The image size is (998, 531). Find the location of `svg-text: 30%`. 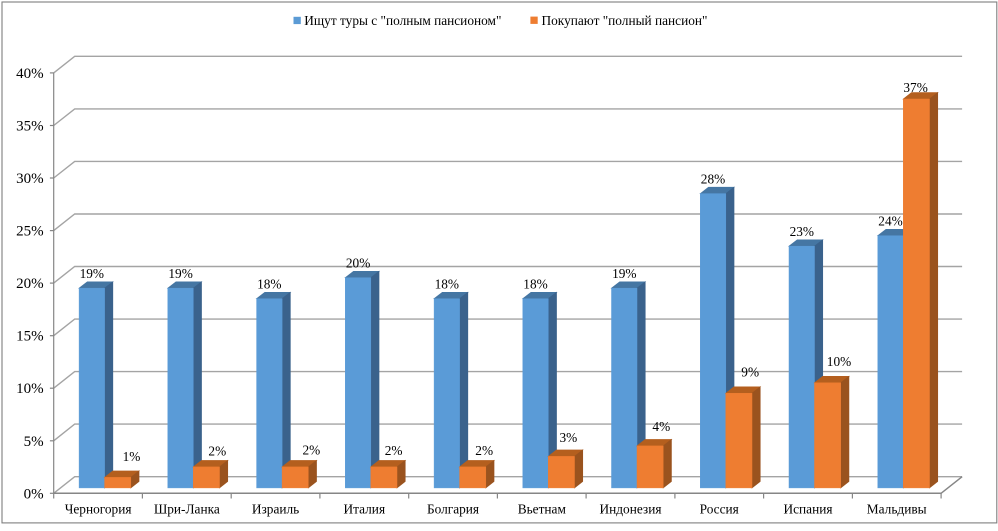

svg-text: 30% is located at coordinates (30, 179).